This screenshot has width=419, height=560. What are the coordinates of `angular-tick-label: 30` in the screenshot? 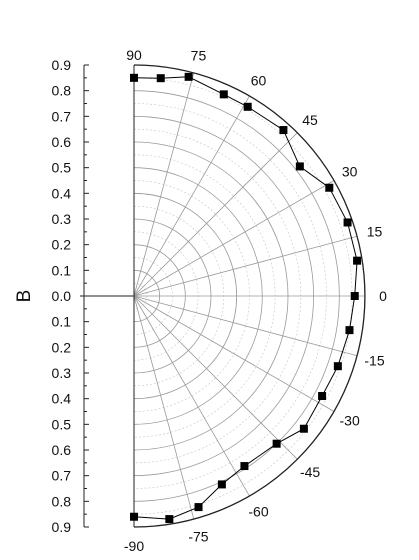 It's located at (350, 172).